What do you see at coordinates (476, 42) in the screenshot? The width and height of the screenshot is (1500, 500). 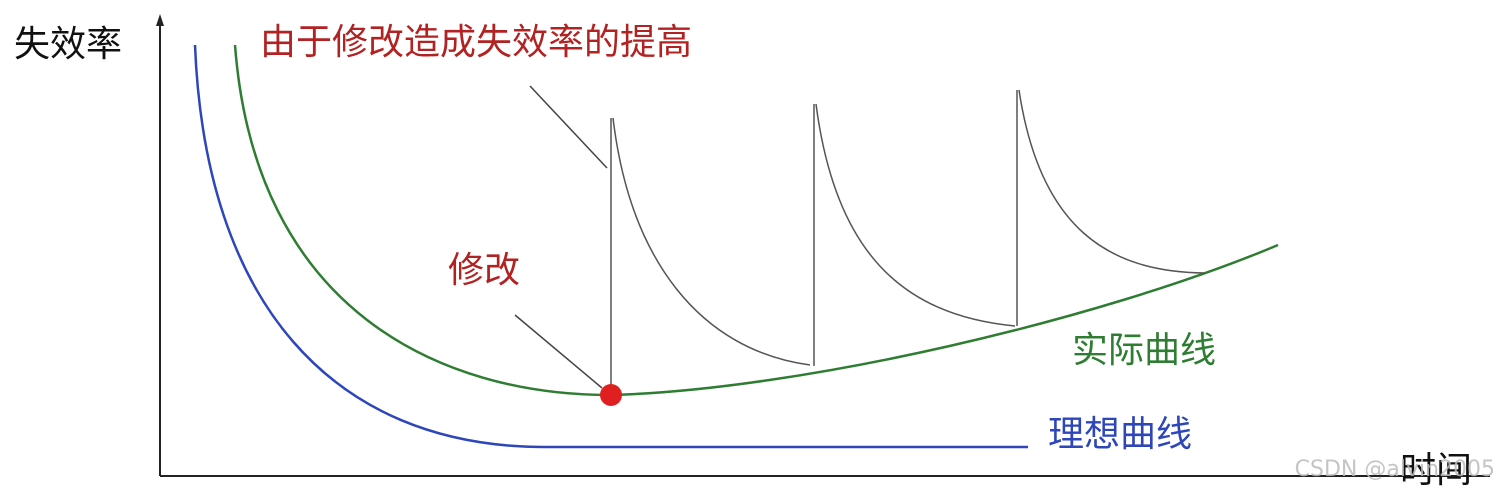 I see `annotation: 由于修改造成失效率的提高` at bounding box center [476, 42].